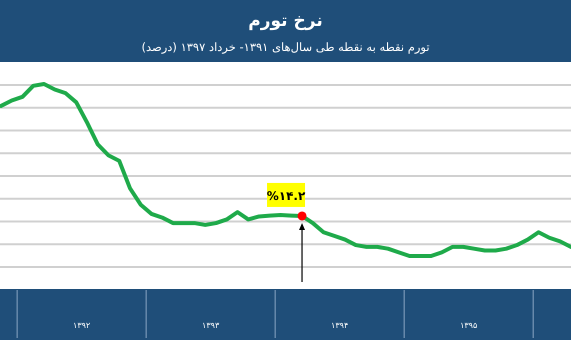 This screenshot has height=340, width=571. What do you see at coordinates (81, 325) in the screenshot?
I see `text: ۱۳۹۲` at bounding box center [81, 325].